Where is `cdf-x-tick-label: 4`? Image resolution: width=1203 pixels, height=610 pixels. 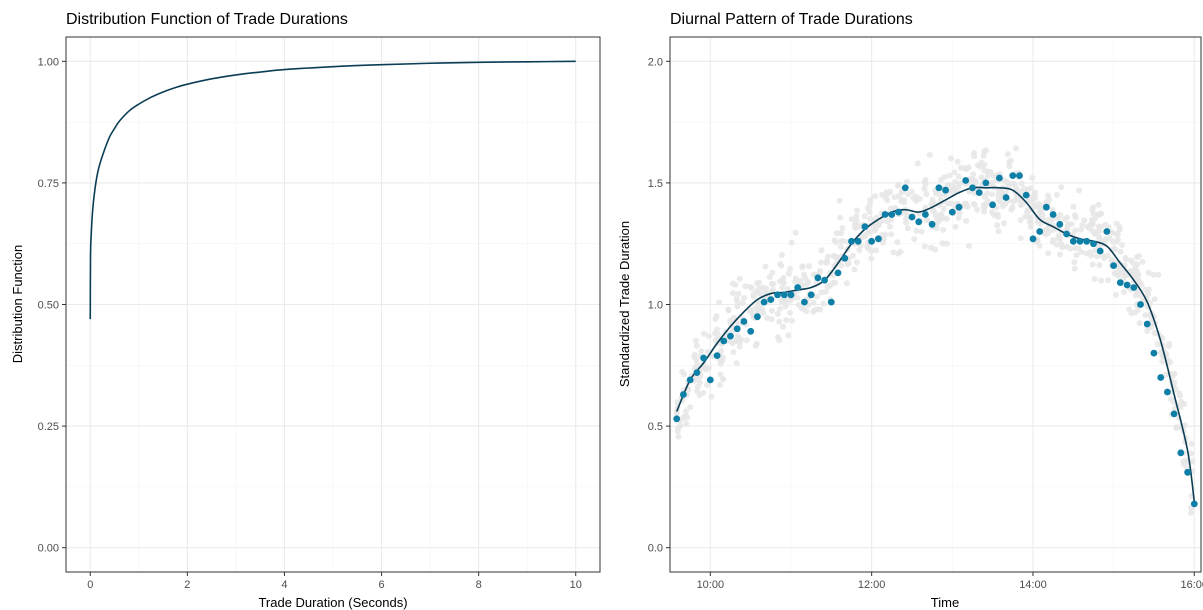
cdf-x-tick-label: 4 is located at coordinates (284, 585).